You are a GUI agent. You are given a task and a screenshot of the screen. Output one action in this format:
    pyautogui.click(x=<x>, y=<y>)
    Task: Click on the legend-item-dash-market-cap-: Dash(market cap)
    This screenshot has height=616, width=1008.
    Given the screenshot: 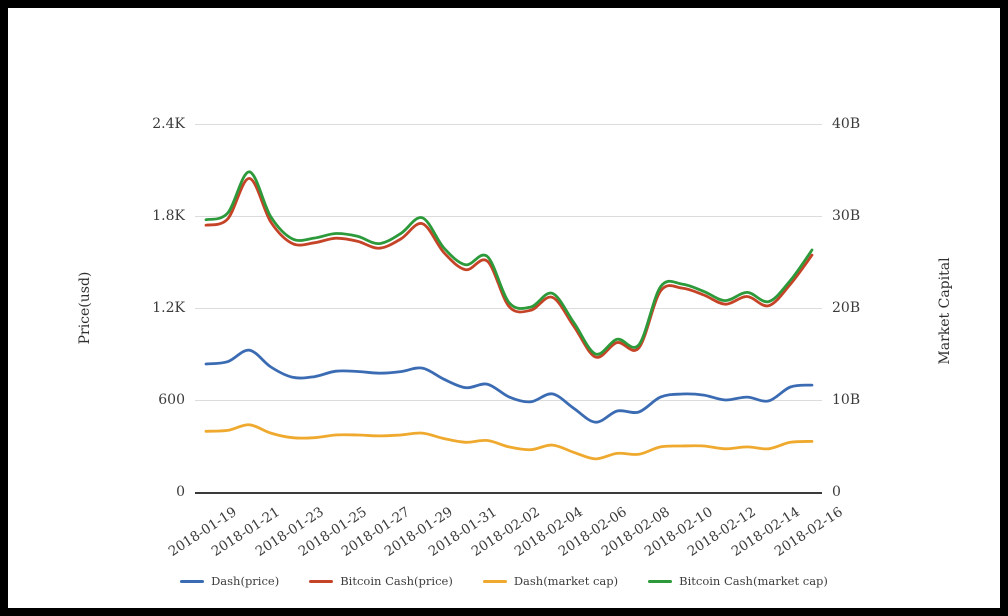 What is the action you would take?
    pyautogui.click(x=550, y=581)
    